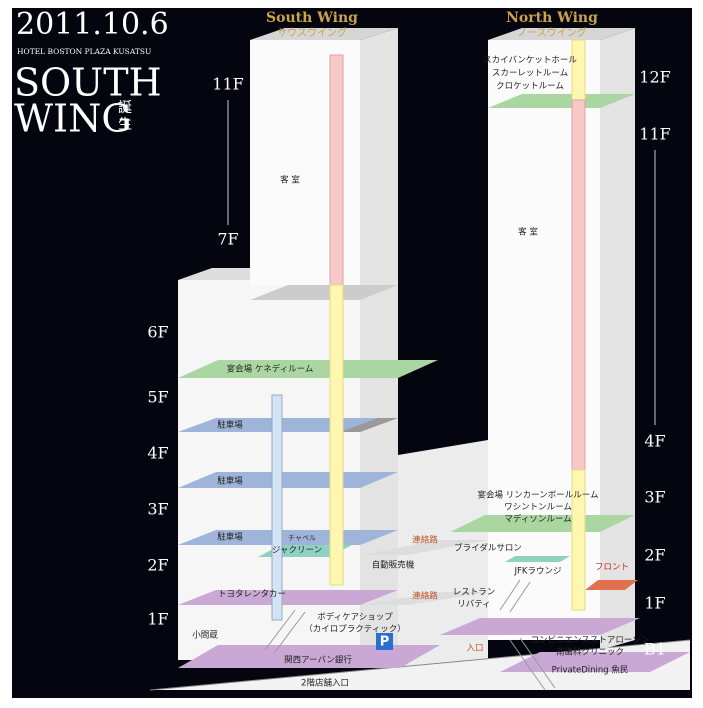 This screenshot has width=703, height=708. What do you see at coordinates (537, 519) in the screenshot?
I see `room-label: マディソンルーム` at bounding box center [537, 519].